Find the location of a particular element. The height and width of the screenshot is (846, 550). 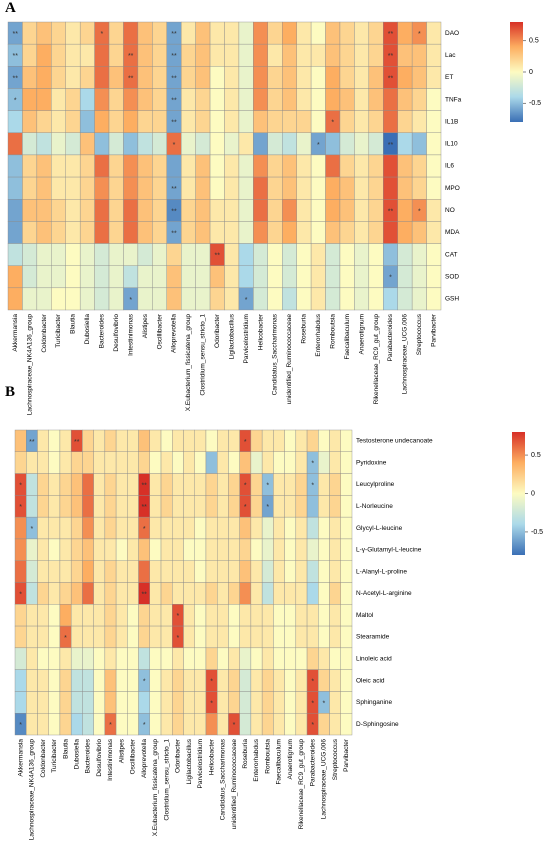

column-label: Rikenellaceae_RC9_gut_group is located at coordinates (376, 359).